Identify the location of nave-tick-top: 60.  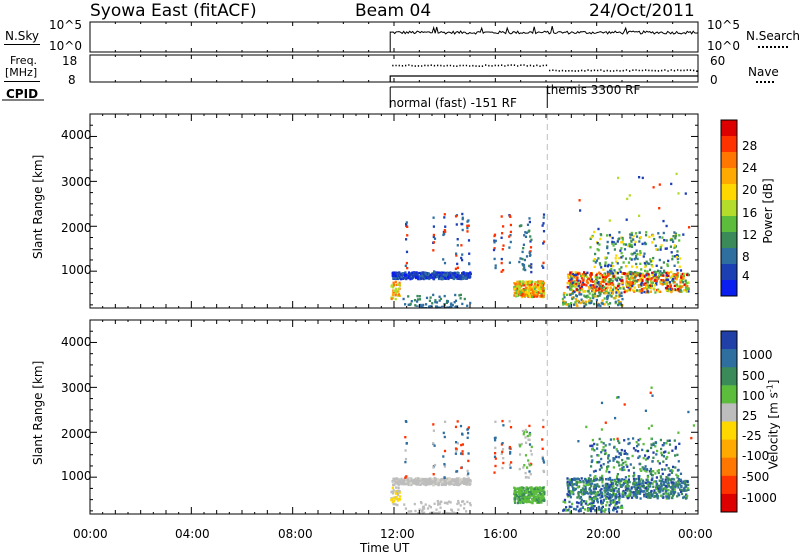
(718, 61).